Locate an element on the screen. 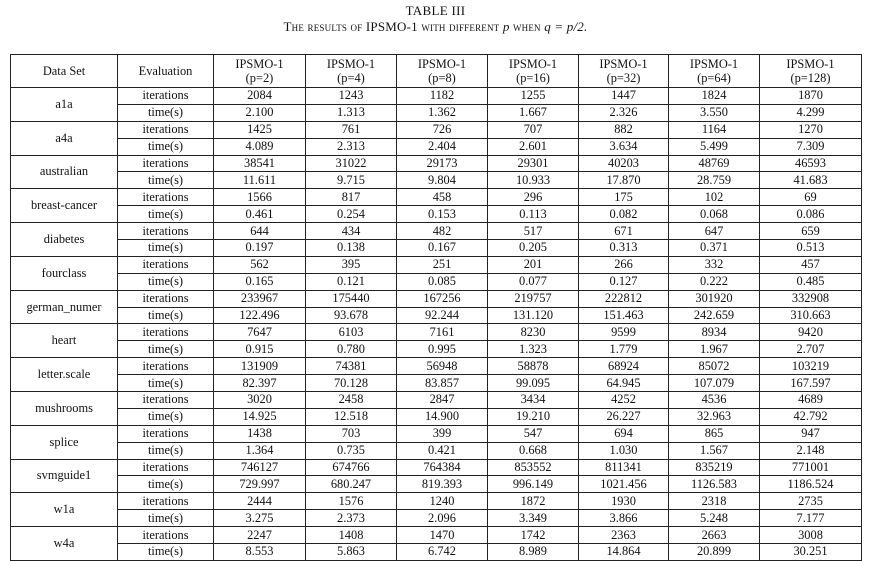  iterations-cell: 9420 is located at coordinates (810, 332).